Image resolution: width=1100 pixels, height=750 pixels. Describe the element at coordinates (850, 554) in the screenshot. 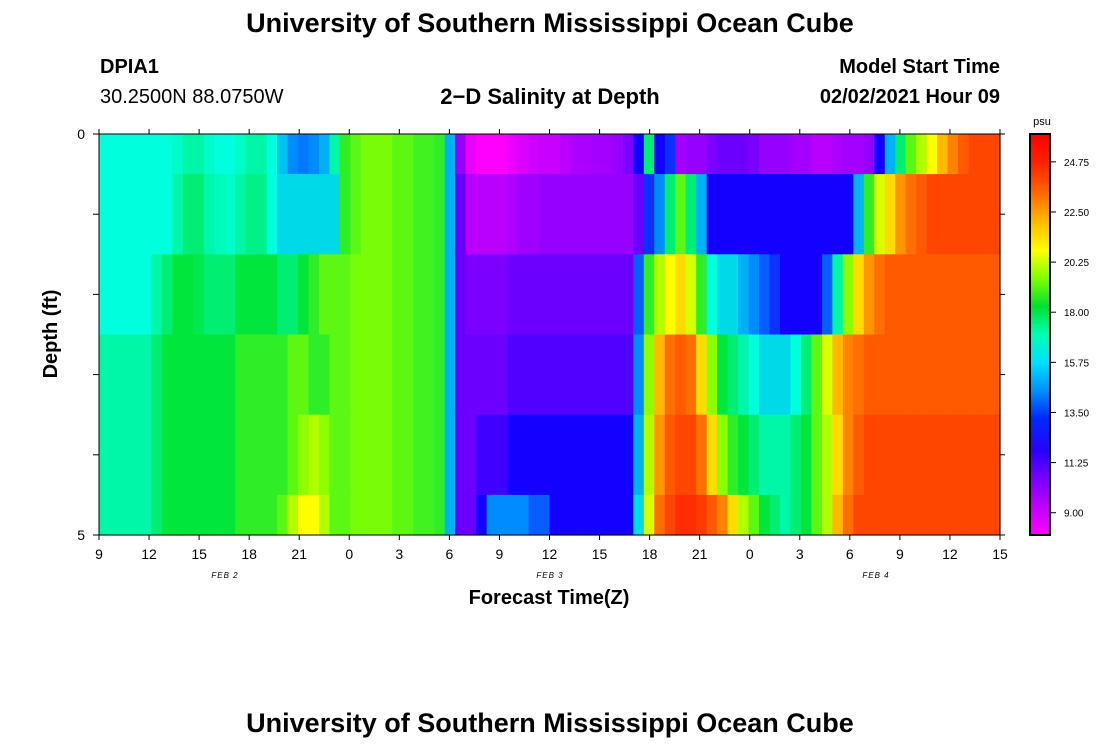

I see `x-tick-label: 6` at that location.